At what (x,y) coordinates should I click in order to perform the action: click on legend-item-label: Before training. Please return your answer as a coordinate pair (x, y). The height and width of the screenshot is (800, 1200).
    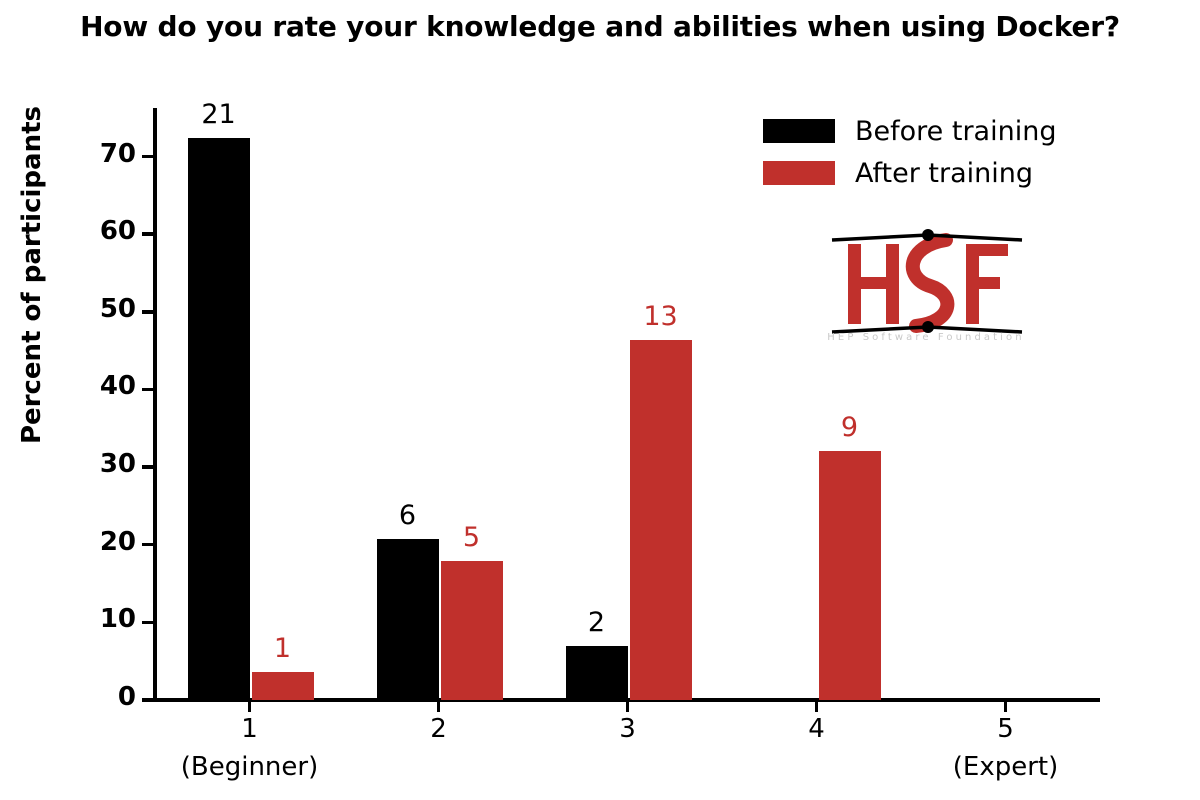
    Looking at the image, I should click on (956, 131).